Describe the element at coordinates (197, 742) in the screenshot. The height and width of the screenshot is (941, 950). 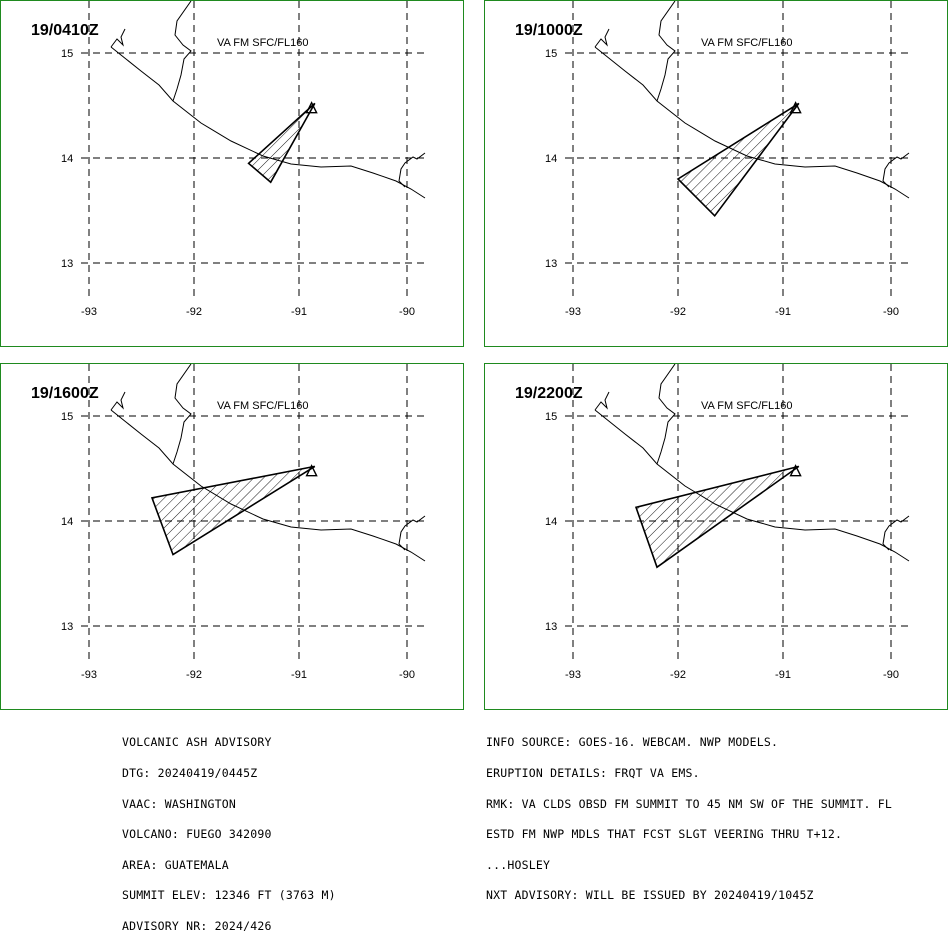
I see `advisory-line: VOLCANIC ASH ADVISORY` at that location.